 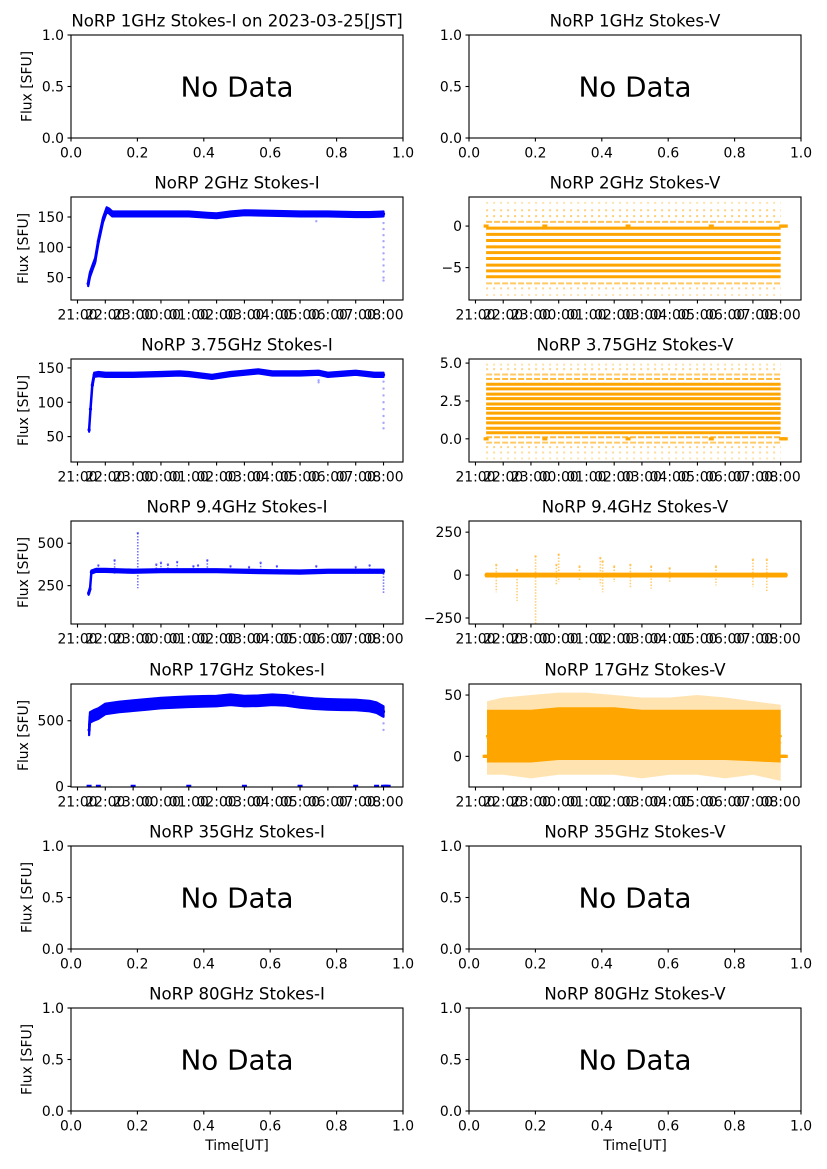 I want to click on plot-title: NoRP 2GHz Stokes-V, so click(x=635, y=183).